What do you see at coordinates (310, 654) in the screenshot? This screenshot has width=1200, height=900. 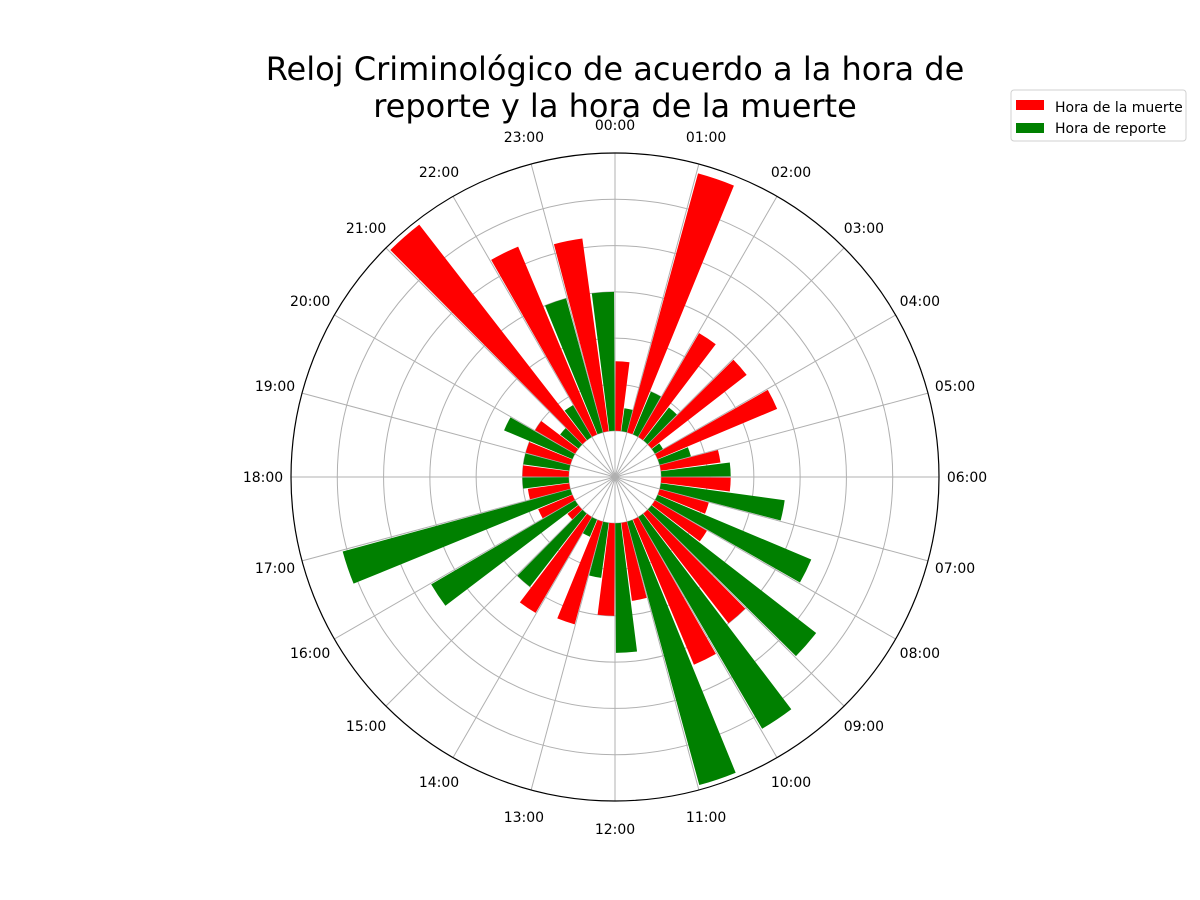 I see `tick-label-1600: 16:00` at bounding box center [310, 654].